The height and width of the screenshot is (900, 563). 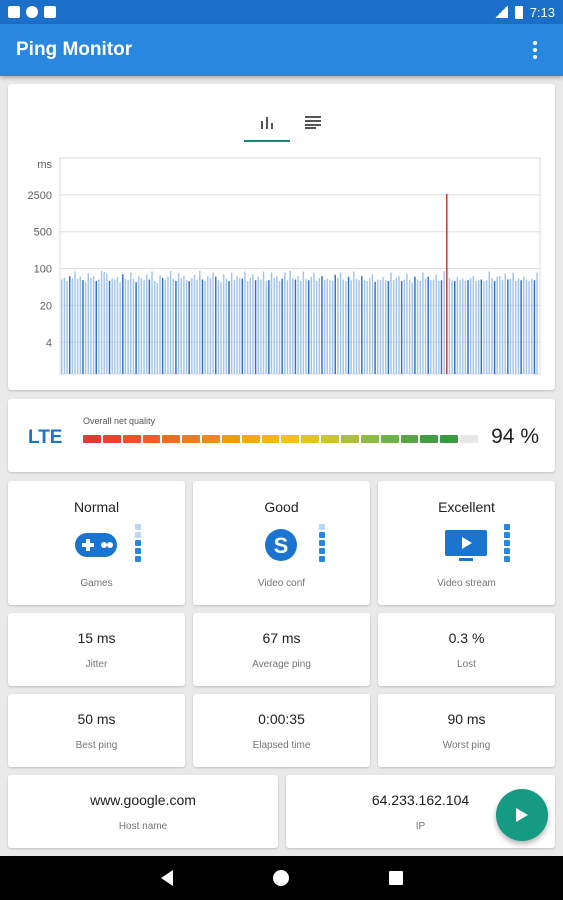 I want to click on status-time: 7:13, so click(x=542, y=12).